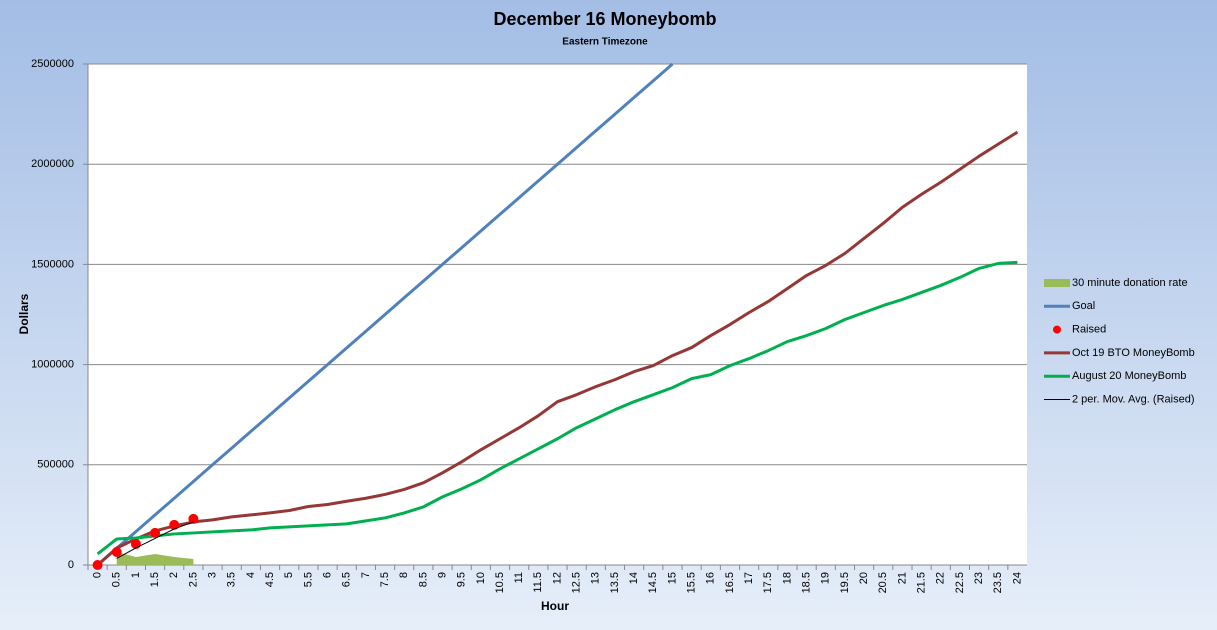 The height and width of the screenshot is (630, 1217). Describe the element at coordinates (1129, 376) in the screenshot. I see `legend-label: August 20 MoneyBomb` at that location.